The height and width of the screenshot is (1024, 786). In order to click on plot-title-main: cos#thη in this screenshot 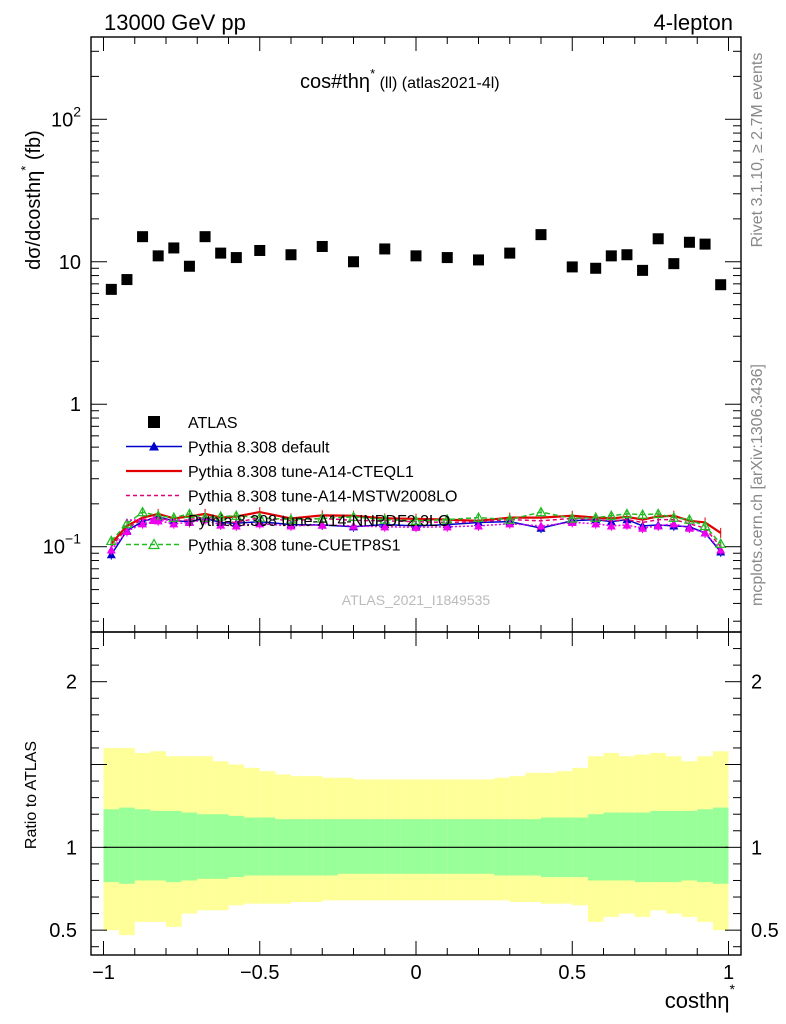, I will do `click(335, 82)`.